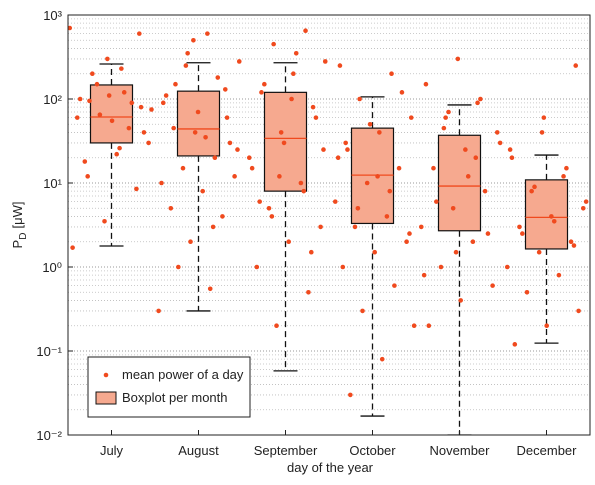  What do you see at coordinates (106, 375) in the screenshot?
I see `legend-point` at bounding box center [106, 375].